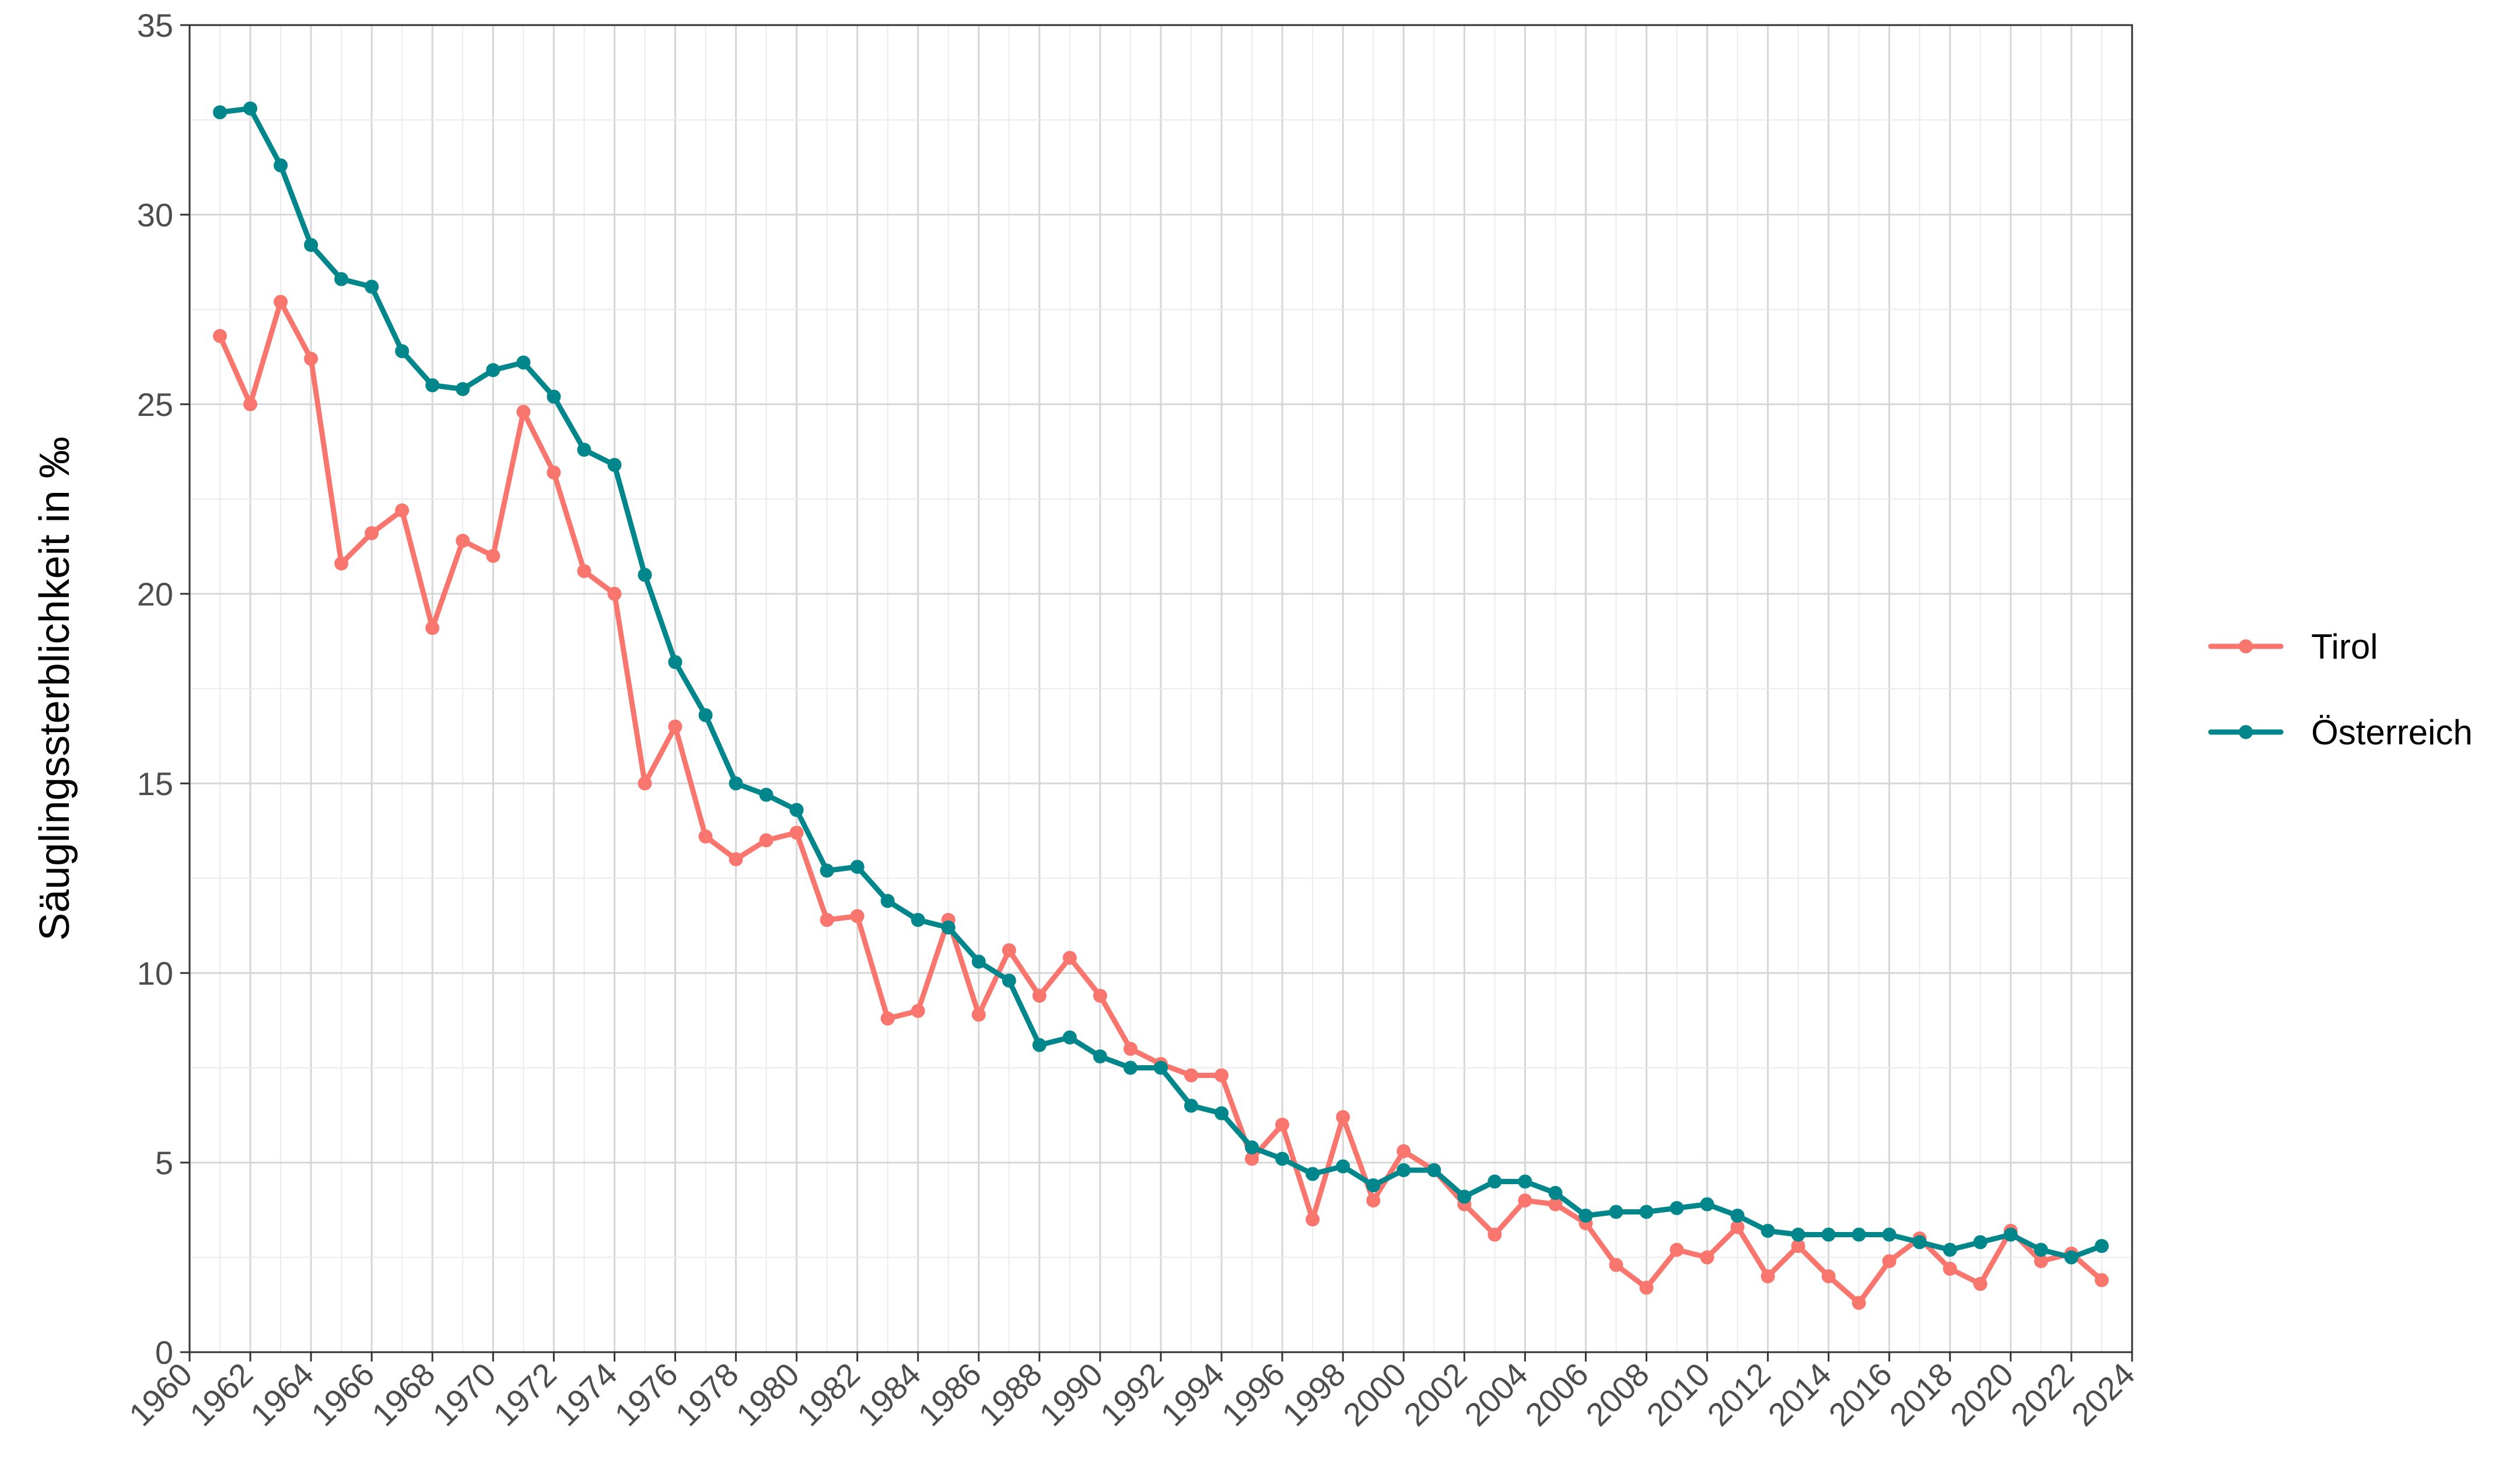 The width and height of the screenshot is (2520, 1470). I want to click on legend-label: Tirol, so click(2344, 646).